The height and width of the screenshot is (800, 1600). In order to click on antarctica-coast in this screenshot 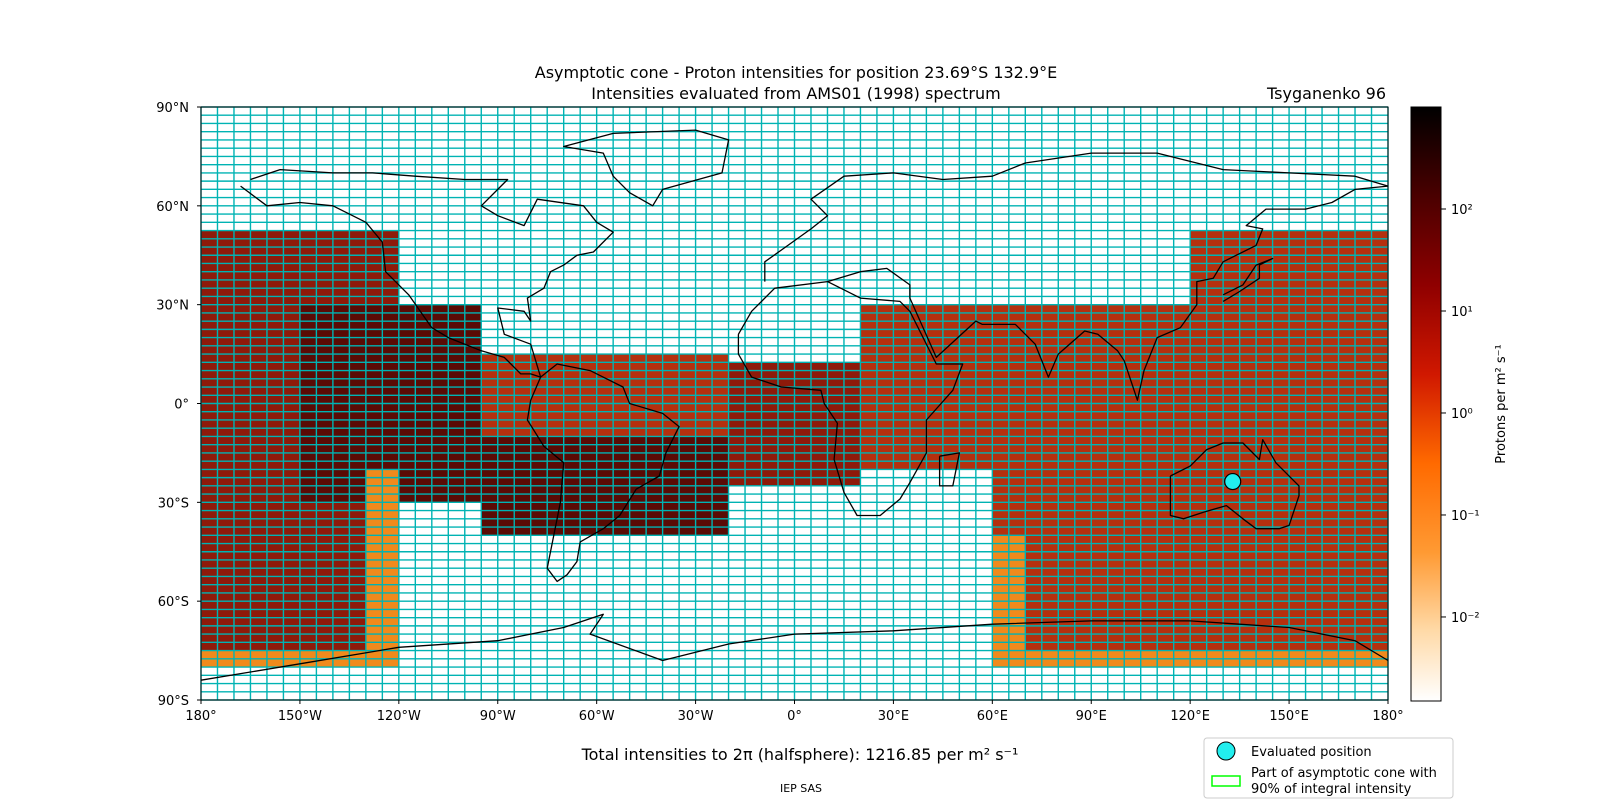, I will do `click(794, 647)`.